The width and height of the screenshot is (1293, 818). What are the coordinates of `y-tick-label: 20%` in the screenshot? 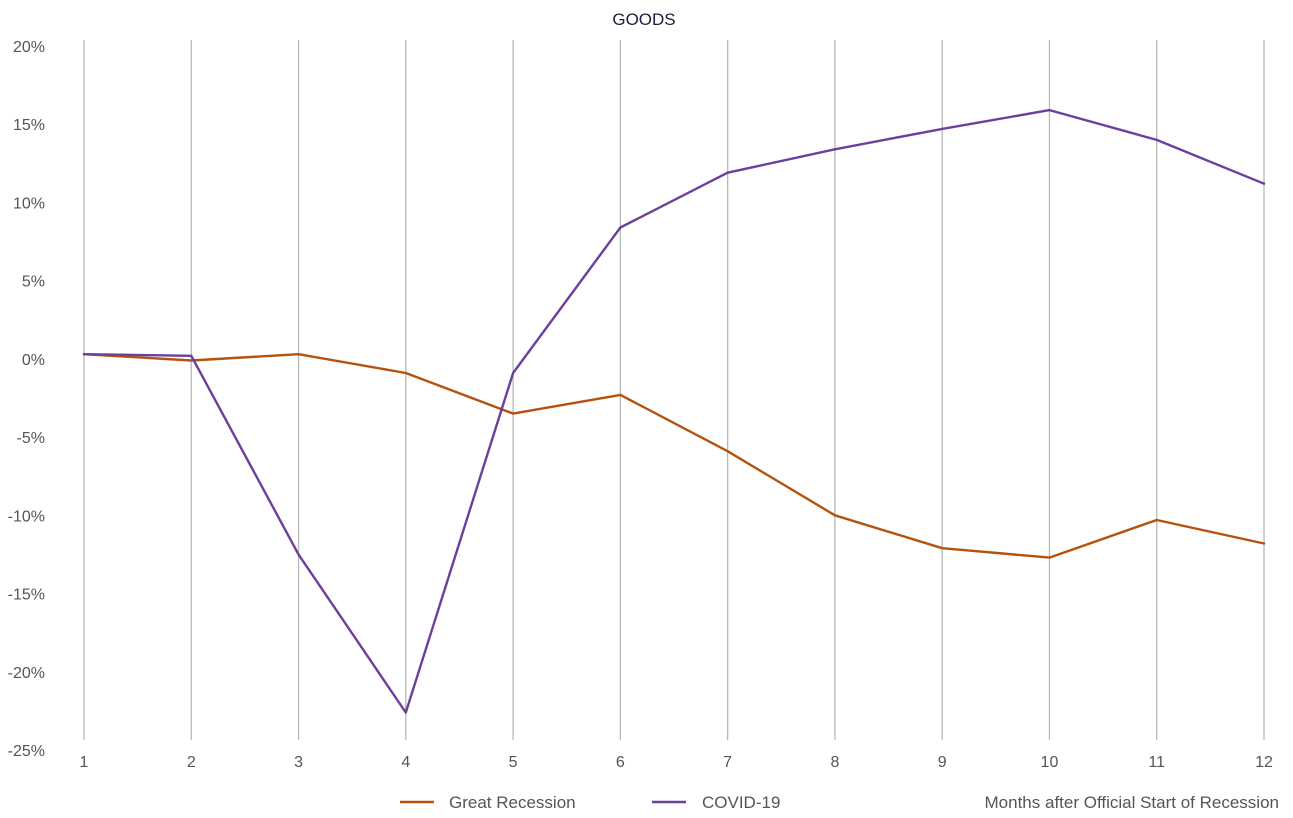 It's located at (29, 47).